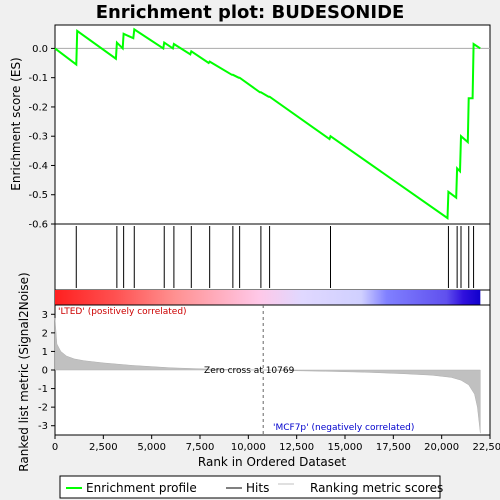  What do you see at coordinates (268, 297) in the screenshot?
I see `colorbar-gradient` at bounding box center [268, 297].